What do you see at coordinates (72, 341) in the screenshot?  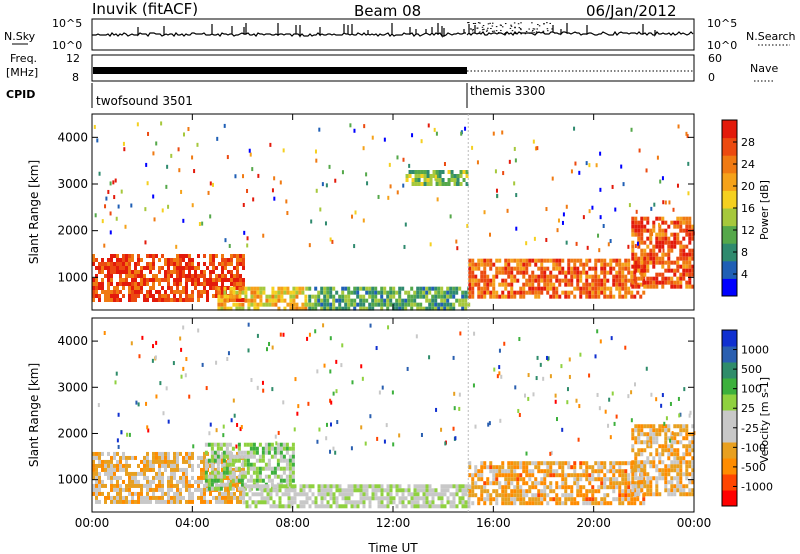 I see `y-tick-label: 4000` at bounding box center [72, 341].